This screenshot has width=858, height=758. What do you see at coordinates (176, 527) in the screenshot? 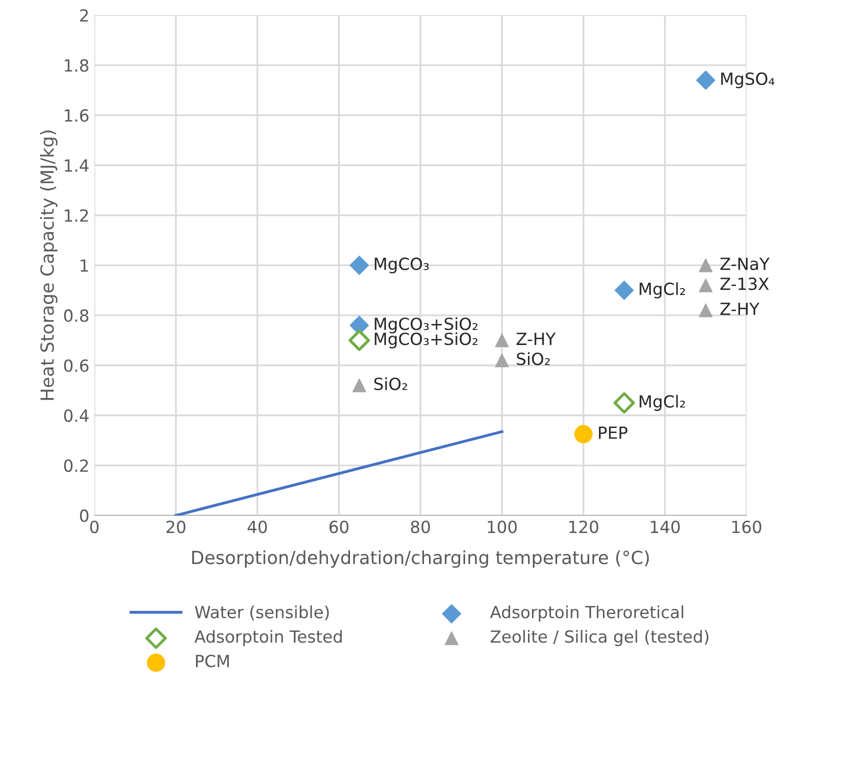
I see `x-tick-label: 20` at bounding box center [176, 527].